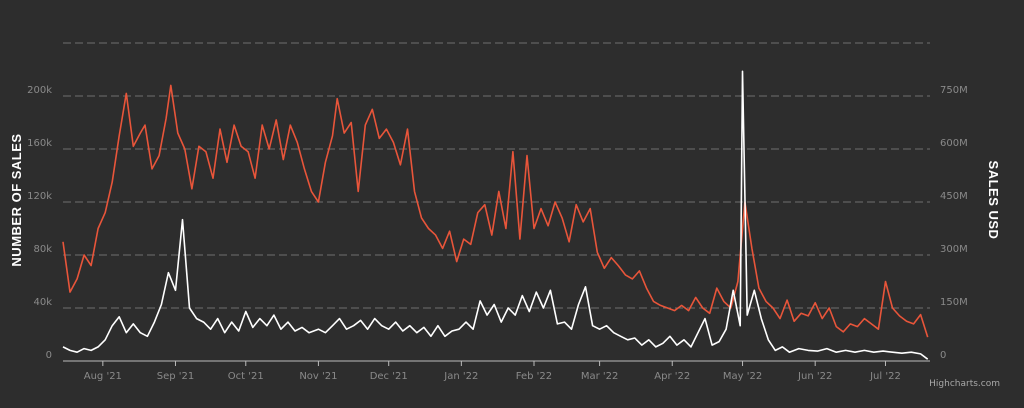  I want to click on right-tick-label: 600M, so click(954, 143).